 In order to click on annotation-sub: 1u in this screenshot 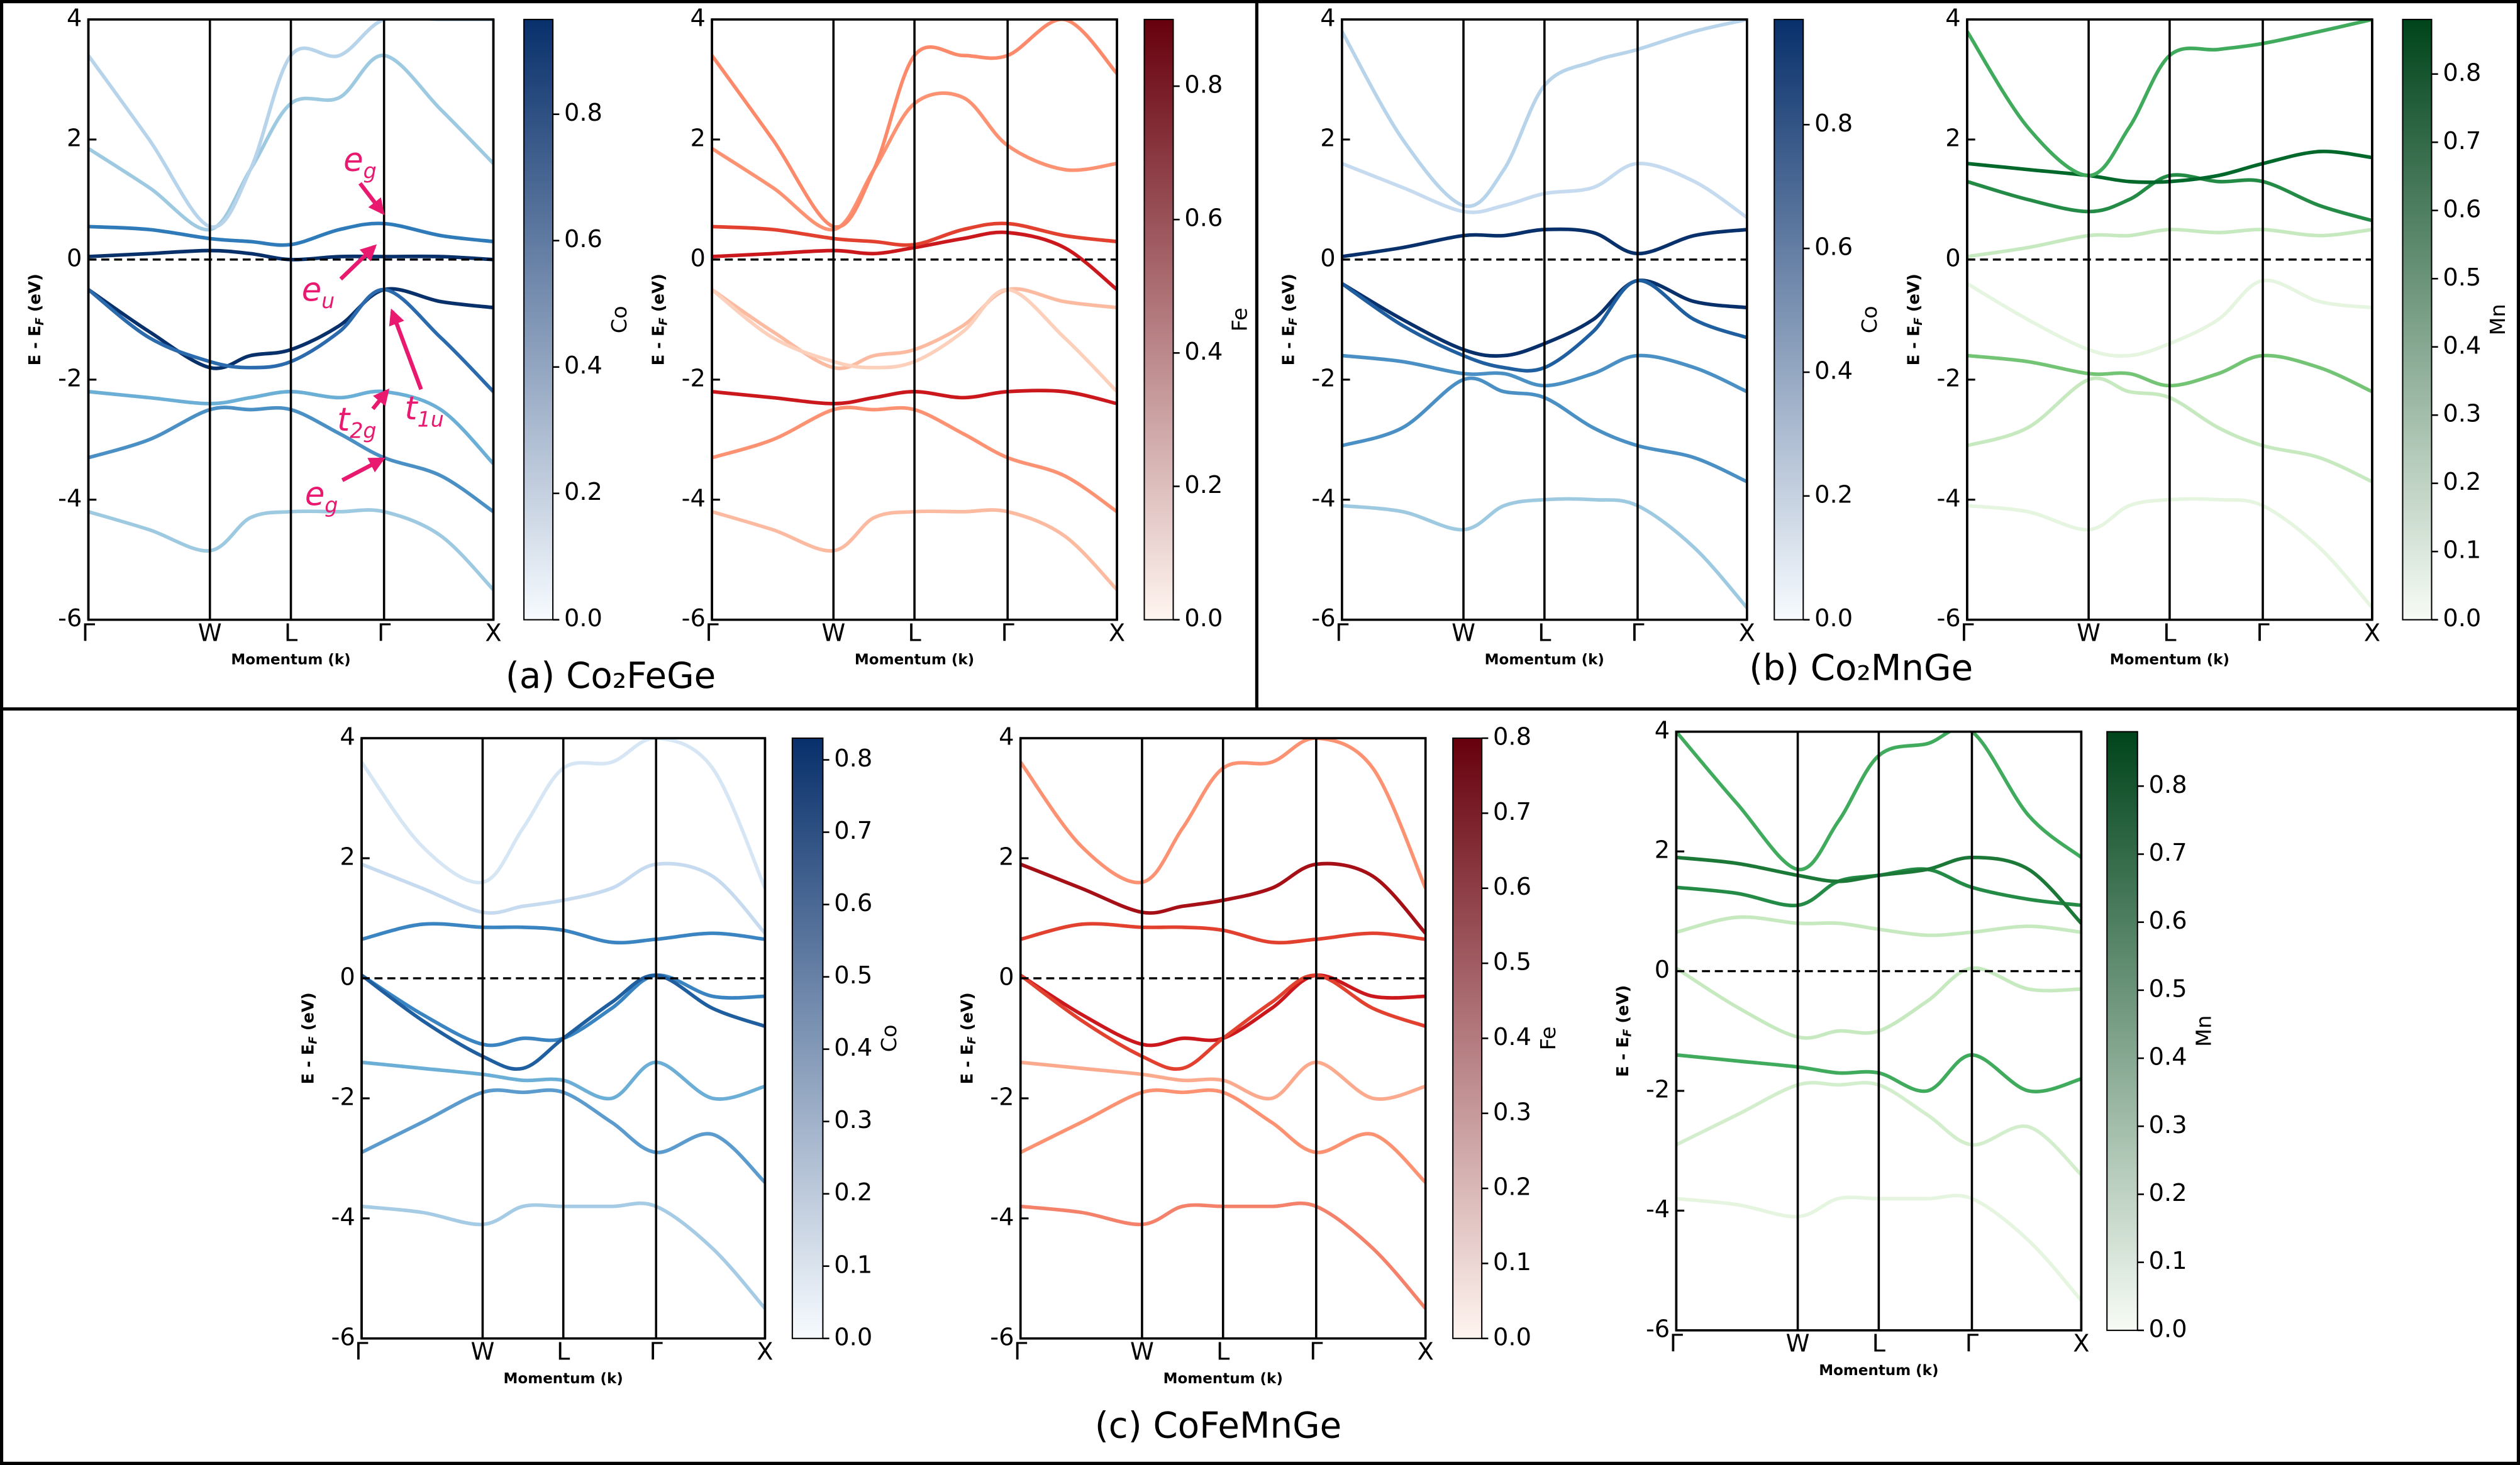, I will do `click(431, 419)`.